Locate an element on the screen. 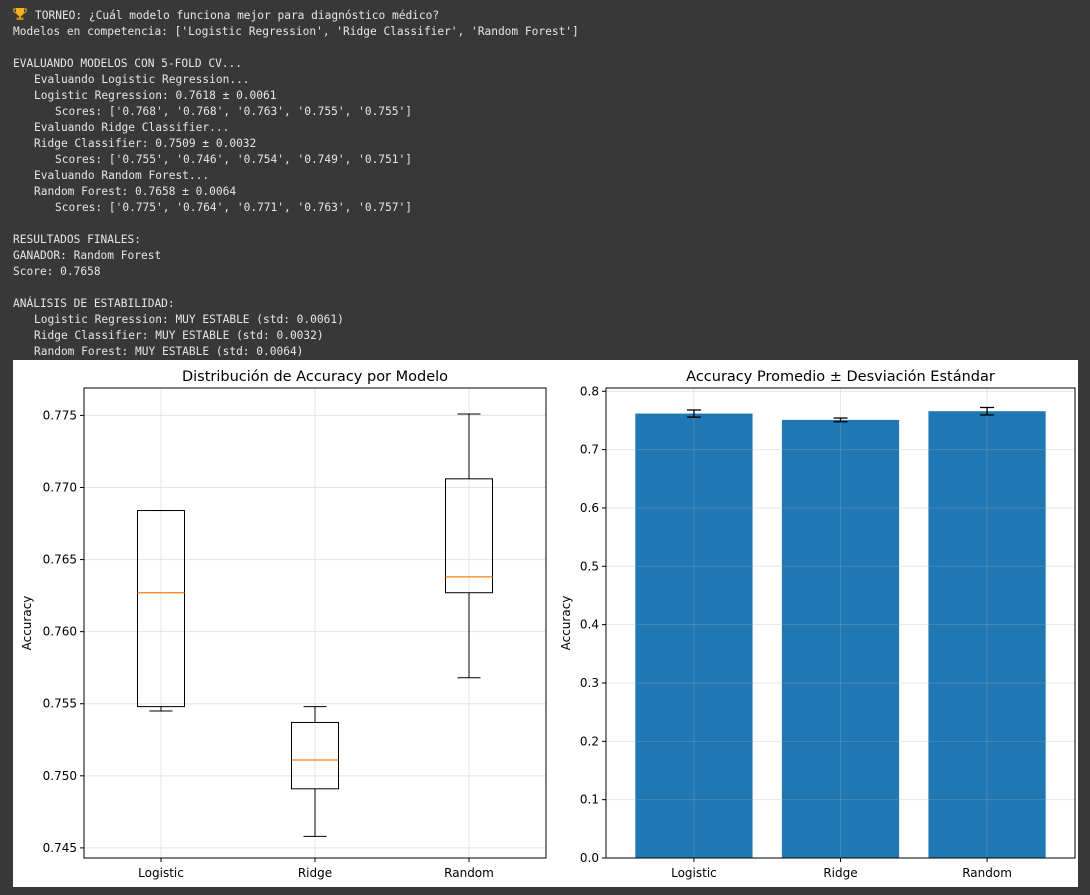 This screenshot has height=895, width=1090. bar-ridge is located at coordinates (840, 638).